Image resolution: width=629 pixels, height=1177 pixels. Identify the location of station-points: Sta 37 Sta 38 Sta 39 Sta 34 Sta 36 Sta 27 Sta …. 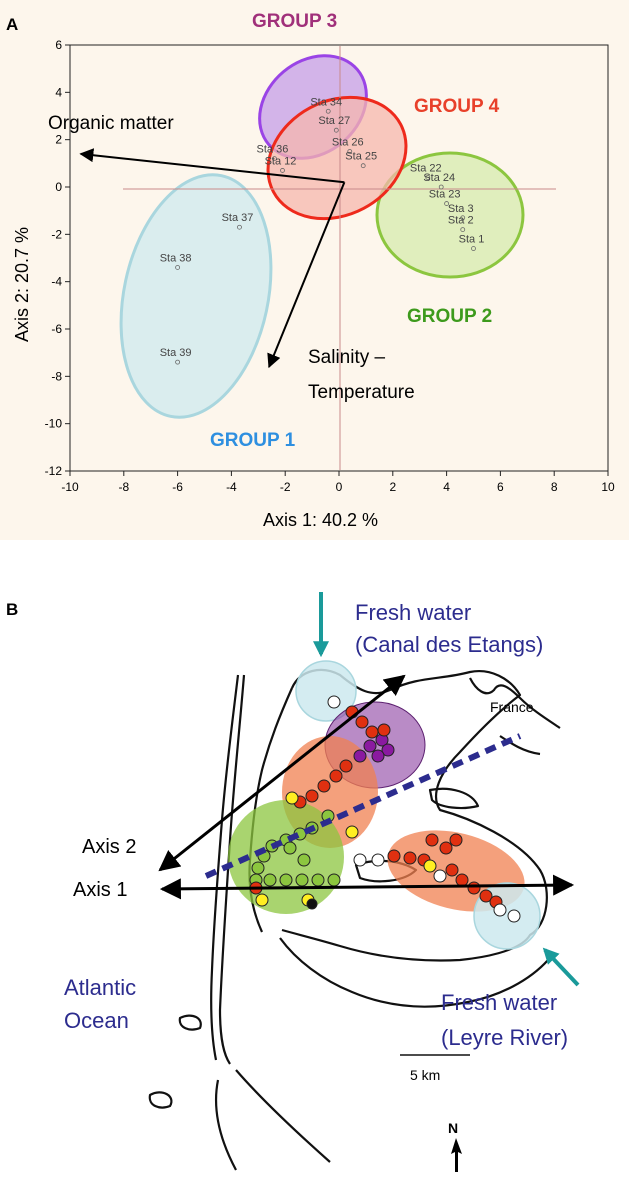
(322, 230).